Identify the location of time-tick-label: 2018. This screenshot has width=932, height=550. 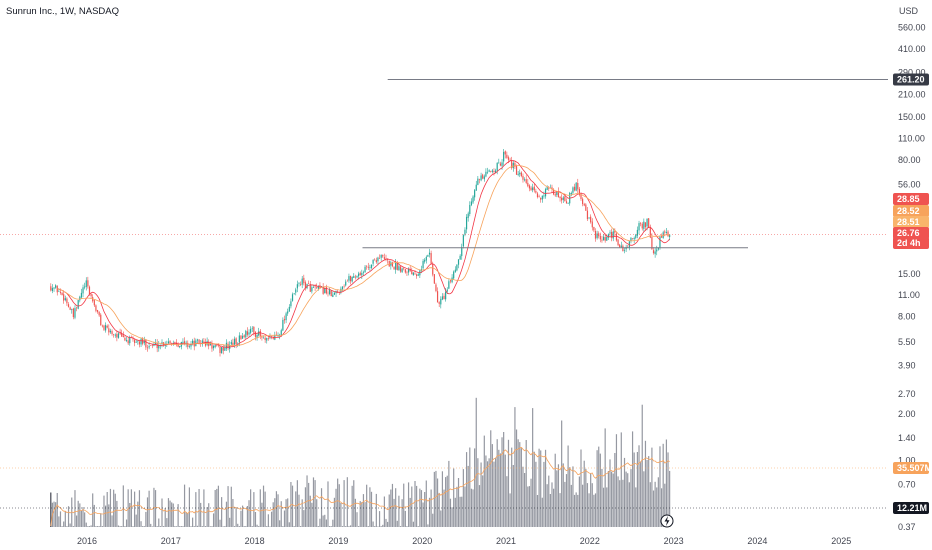
(255, 541).